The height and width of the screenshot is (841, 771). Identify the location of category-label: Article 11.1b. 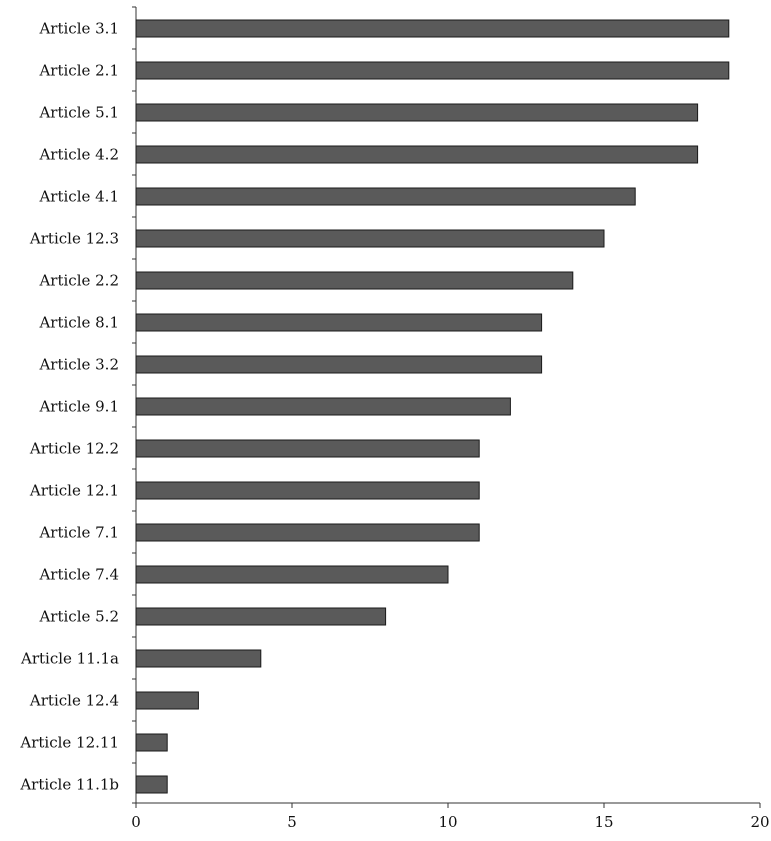
(69, 785).